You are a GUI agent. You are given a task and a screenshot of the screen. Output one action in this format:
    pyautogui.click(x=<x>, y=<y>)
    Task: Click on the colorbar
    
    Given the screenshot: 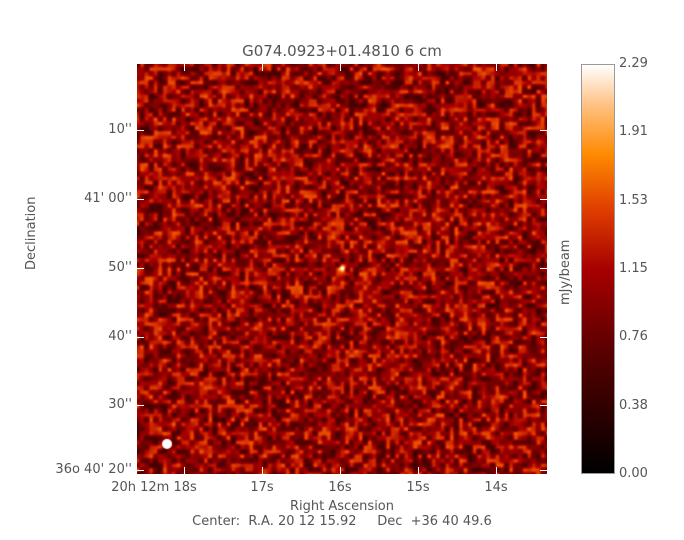 What is the action you would take?
    pyautogui.click(x=598, y=269)
    